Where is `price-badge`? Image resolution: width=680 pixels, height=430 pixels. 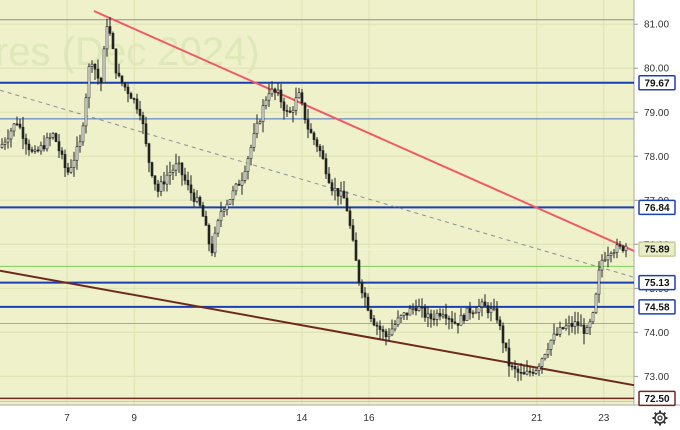 price-badge is located at coordinates (657, 307).